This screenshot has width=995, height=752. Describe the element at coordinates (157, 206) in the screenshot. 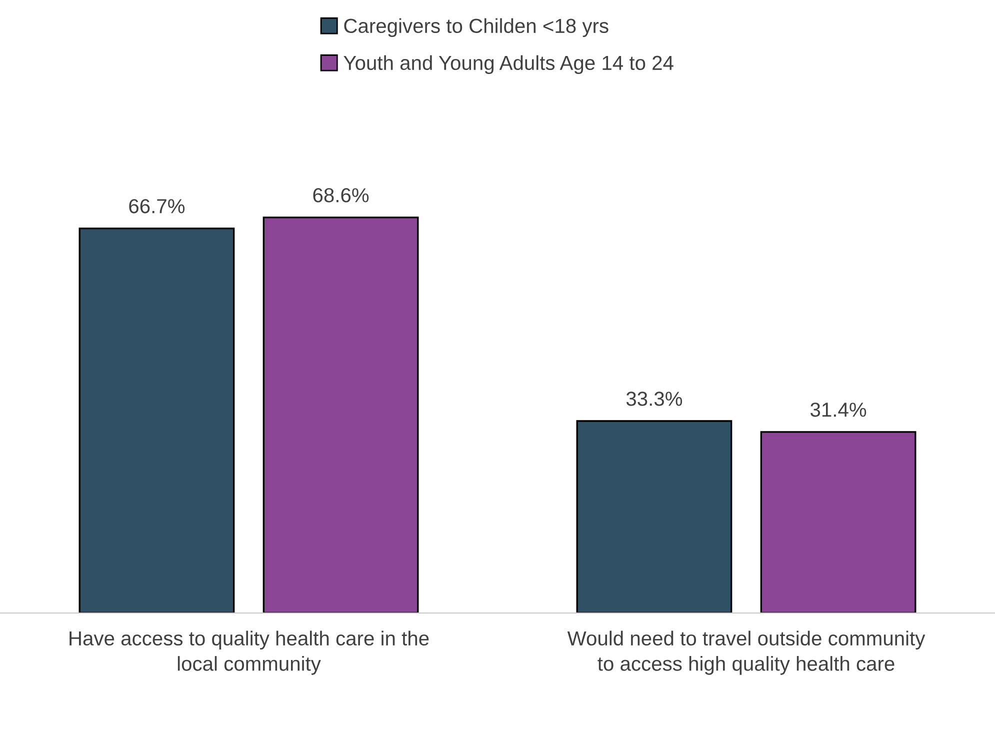

I see `data-label: 66.7%` at that location.